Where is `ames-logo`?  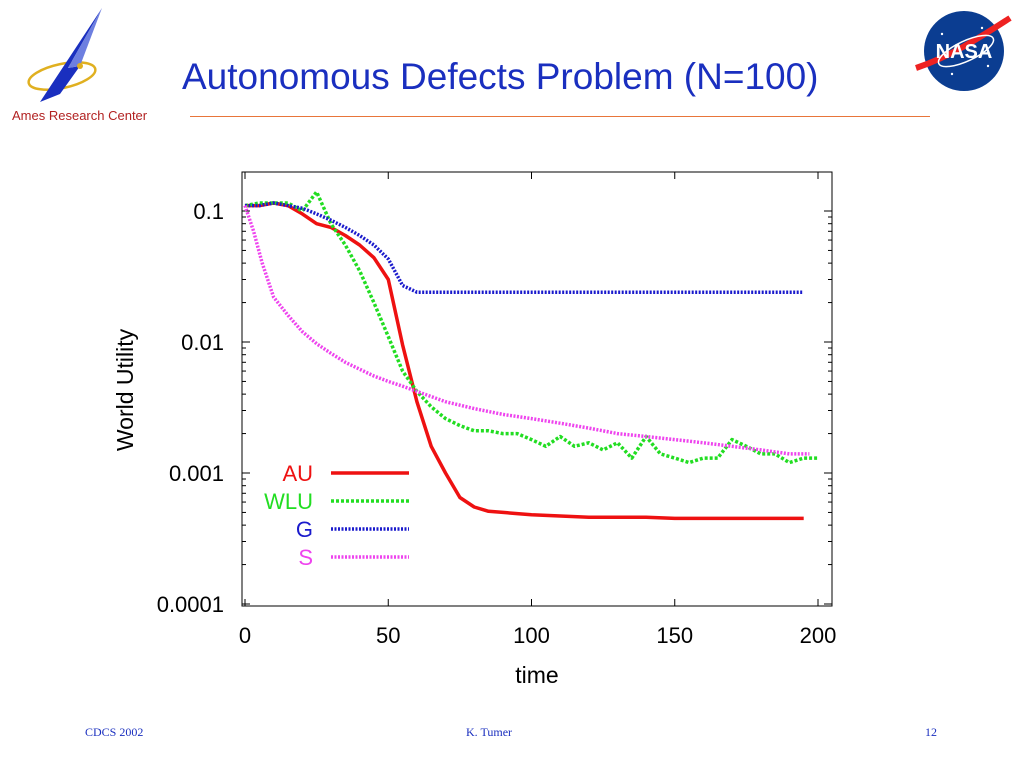
ames-logo is located at coordinates (64, 55).